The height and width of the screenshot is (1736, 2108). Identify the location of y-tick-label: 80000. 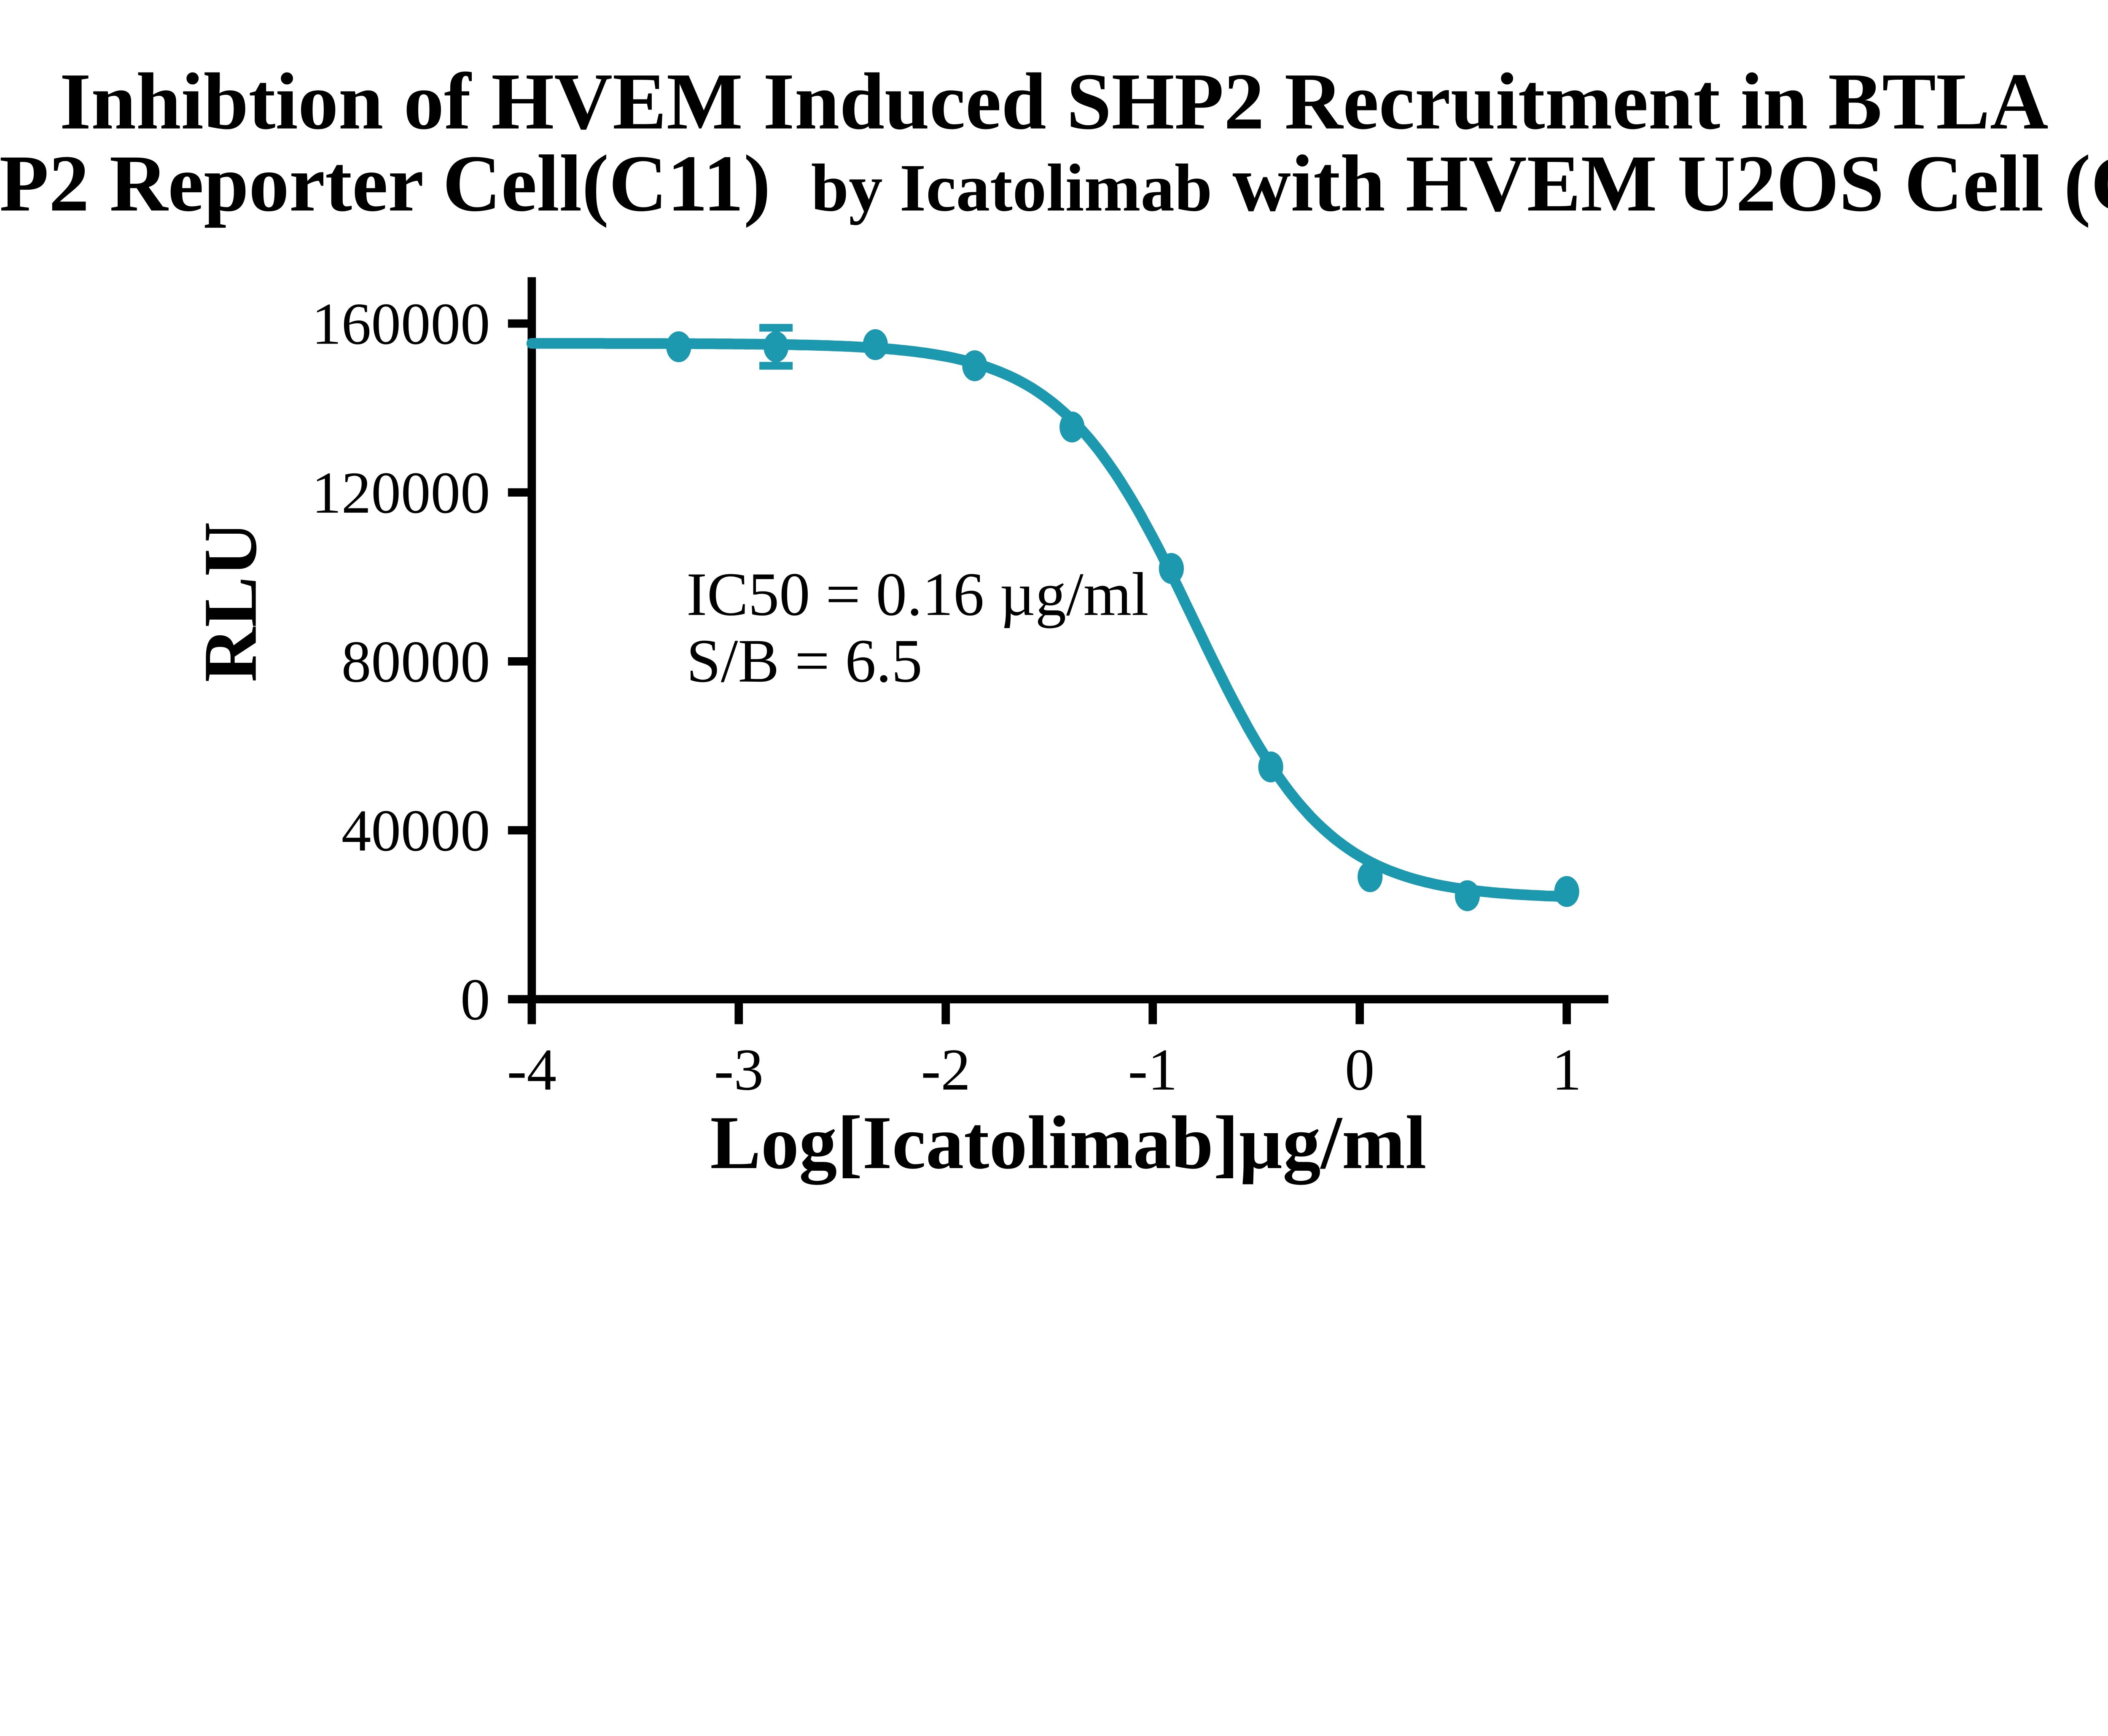
(415, 662).